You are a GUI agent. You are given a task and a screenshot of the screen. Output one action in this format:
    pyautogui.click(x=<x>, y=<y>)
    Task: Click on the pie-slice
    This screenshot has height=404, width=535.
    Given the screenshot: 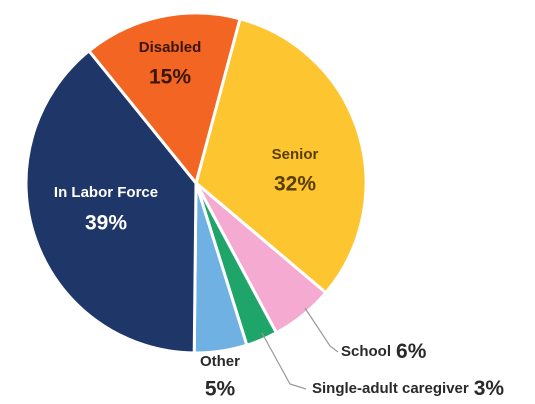 What is the action you would take?
    pyautogui.click(x=164, y=99)
    